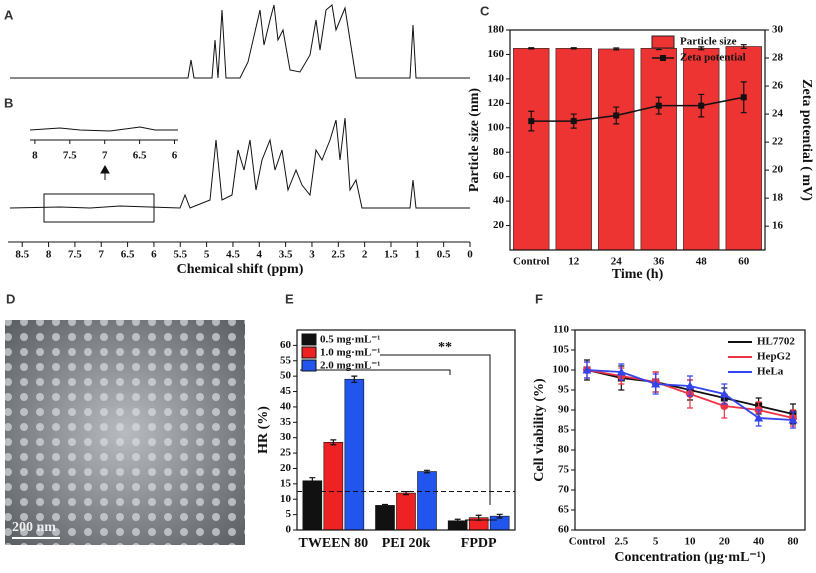 This screenshot has height=573, width=816. Describe the element at coordinates (180, 255) in the screenshot. I see `x-tick-label: 5.5` at that location.